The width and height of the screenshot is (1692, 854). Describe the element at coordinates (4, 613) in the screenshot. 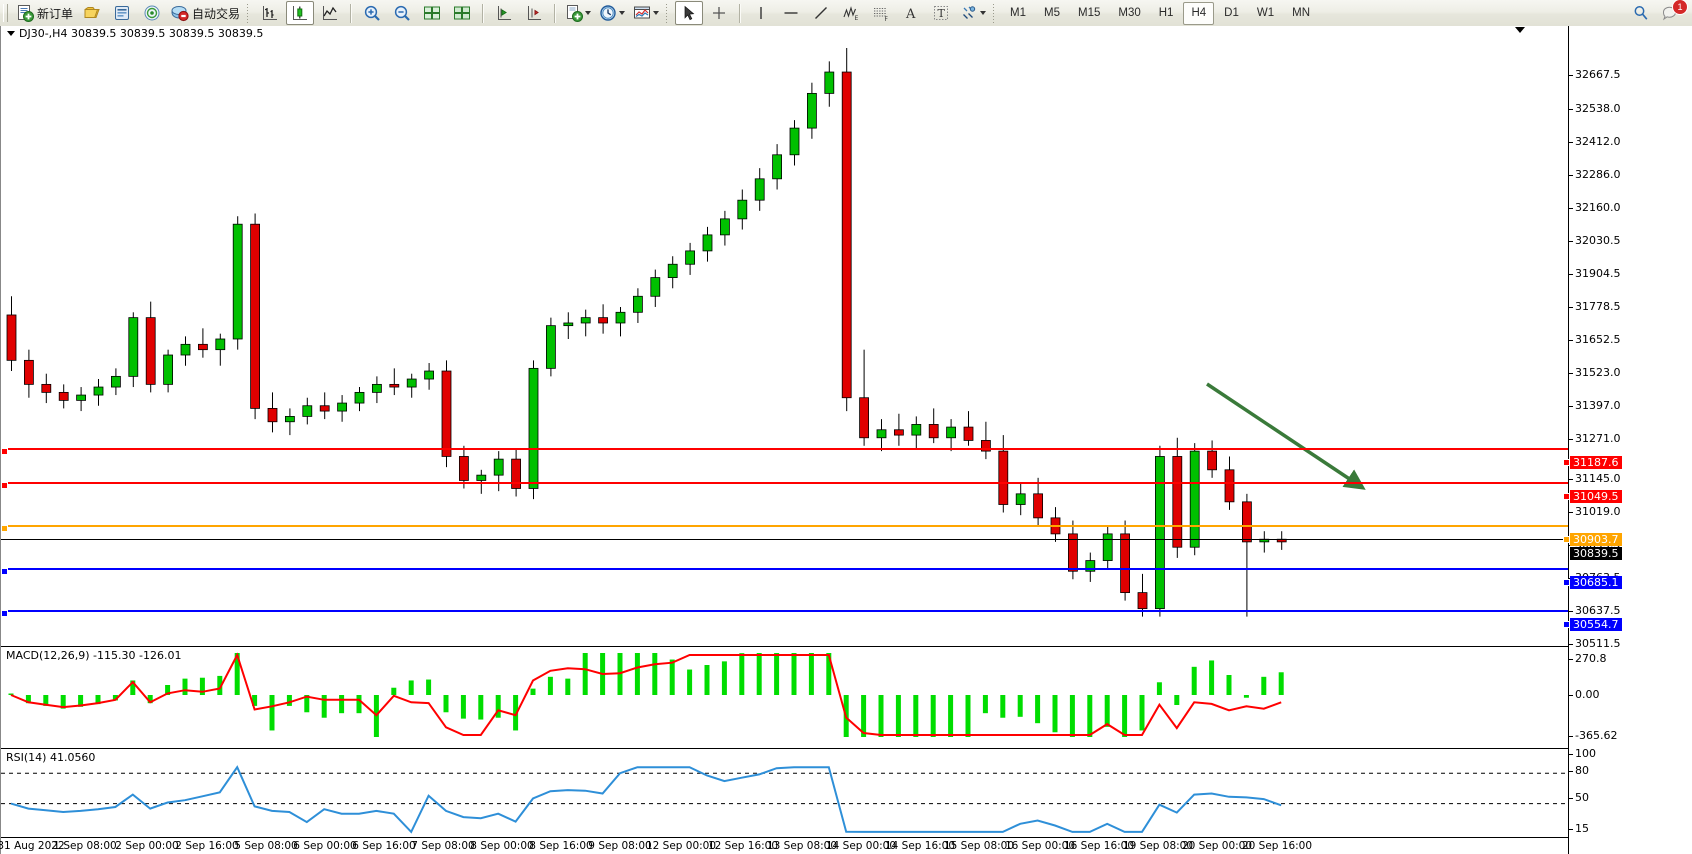

I see `support-2-handle` at that location.